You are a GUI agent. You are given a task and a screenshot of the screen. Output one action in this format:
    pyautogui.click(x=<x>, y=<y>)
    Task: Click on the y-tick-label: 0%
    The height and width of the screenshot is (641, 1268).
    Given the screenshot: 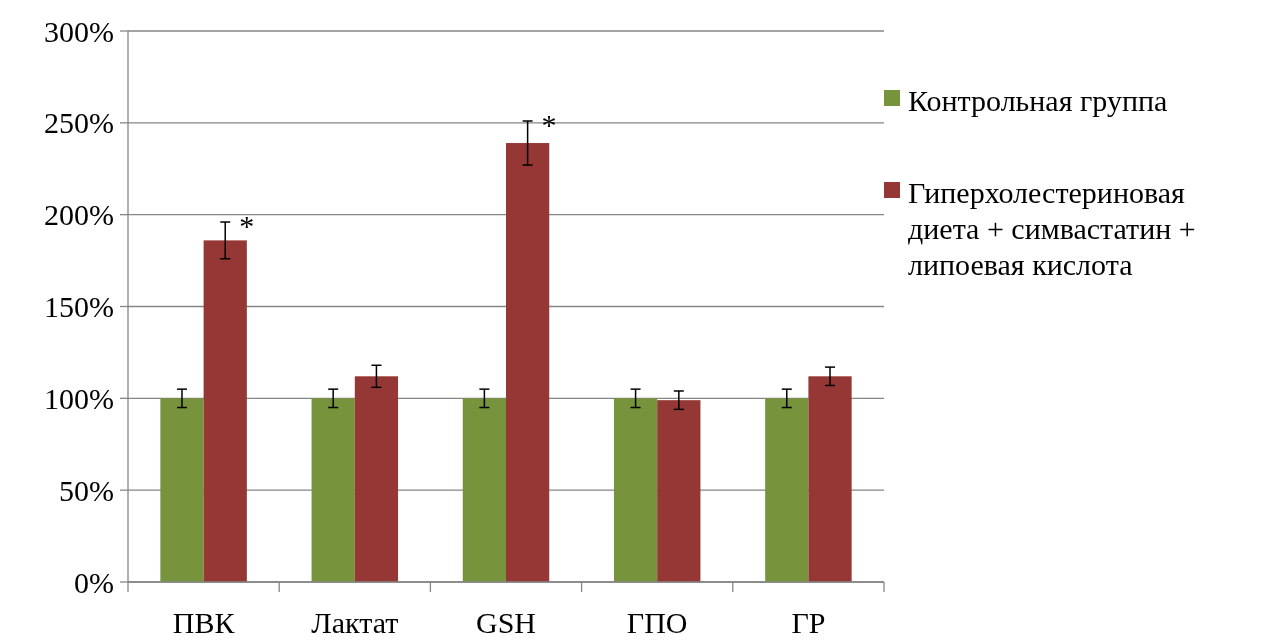 What is the action you would take?
    pyautogui.click(x=94, y=582)
    